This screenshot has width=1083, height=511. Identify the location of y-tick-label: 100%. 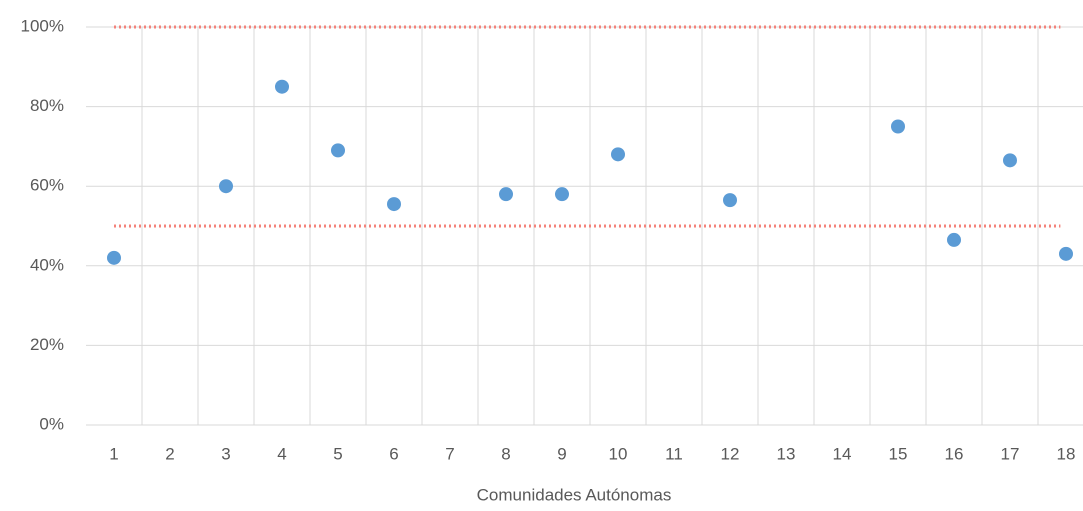
(42, 25).